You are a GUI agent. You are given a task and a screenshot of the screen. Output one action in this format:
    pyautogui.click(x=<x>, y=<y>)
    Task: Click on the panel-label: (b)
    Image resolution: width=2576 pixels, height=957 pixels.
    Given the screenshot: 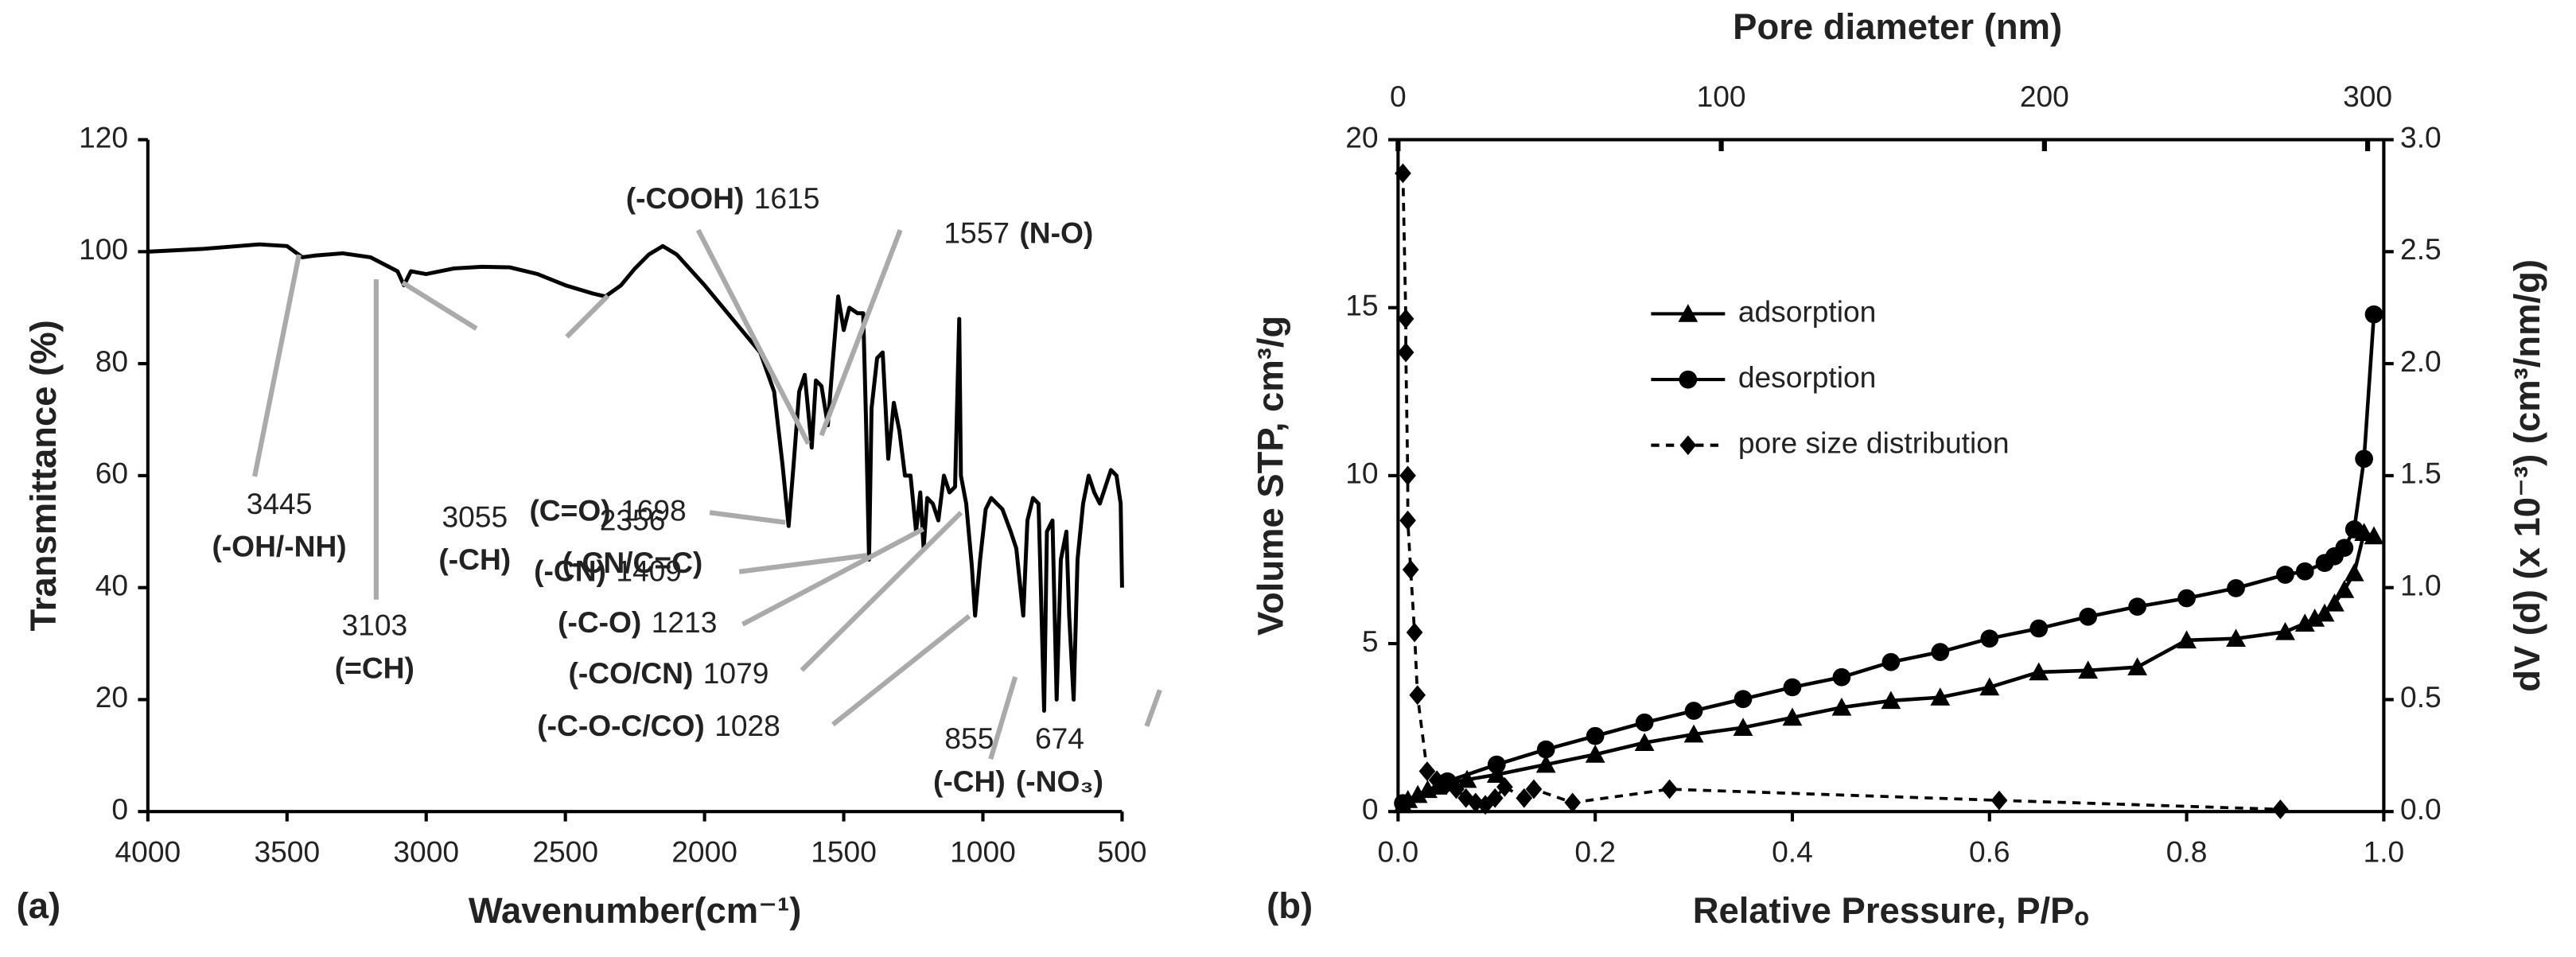 What is the action you would take?
    pyautogui.click(x=1290, y=905)
    